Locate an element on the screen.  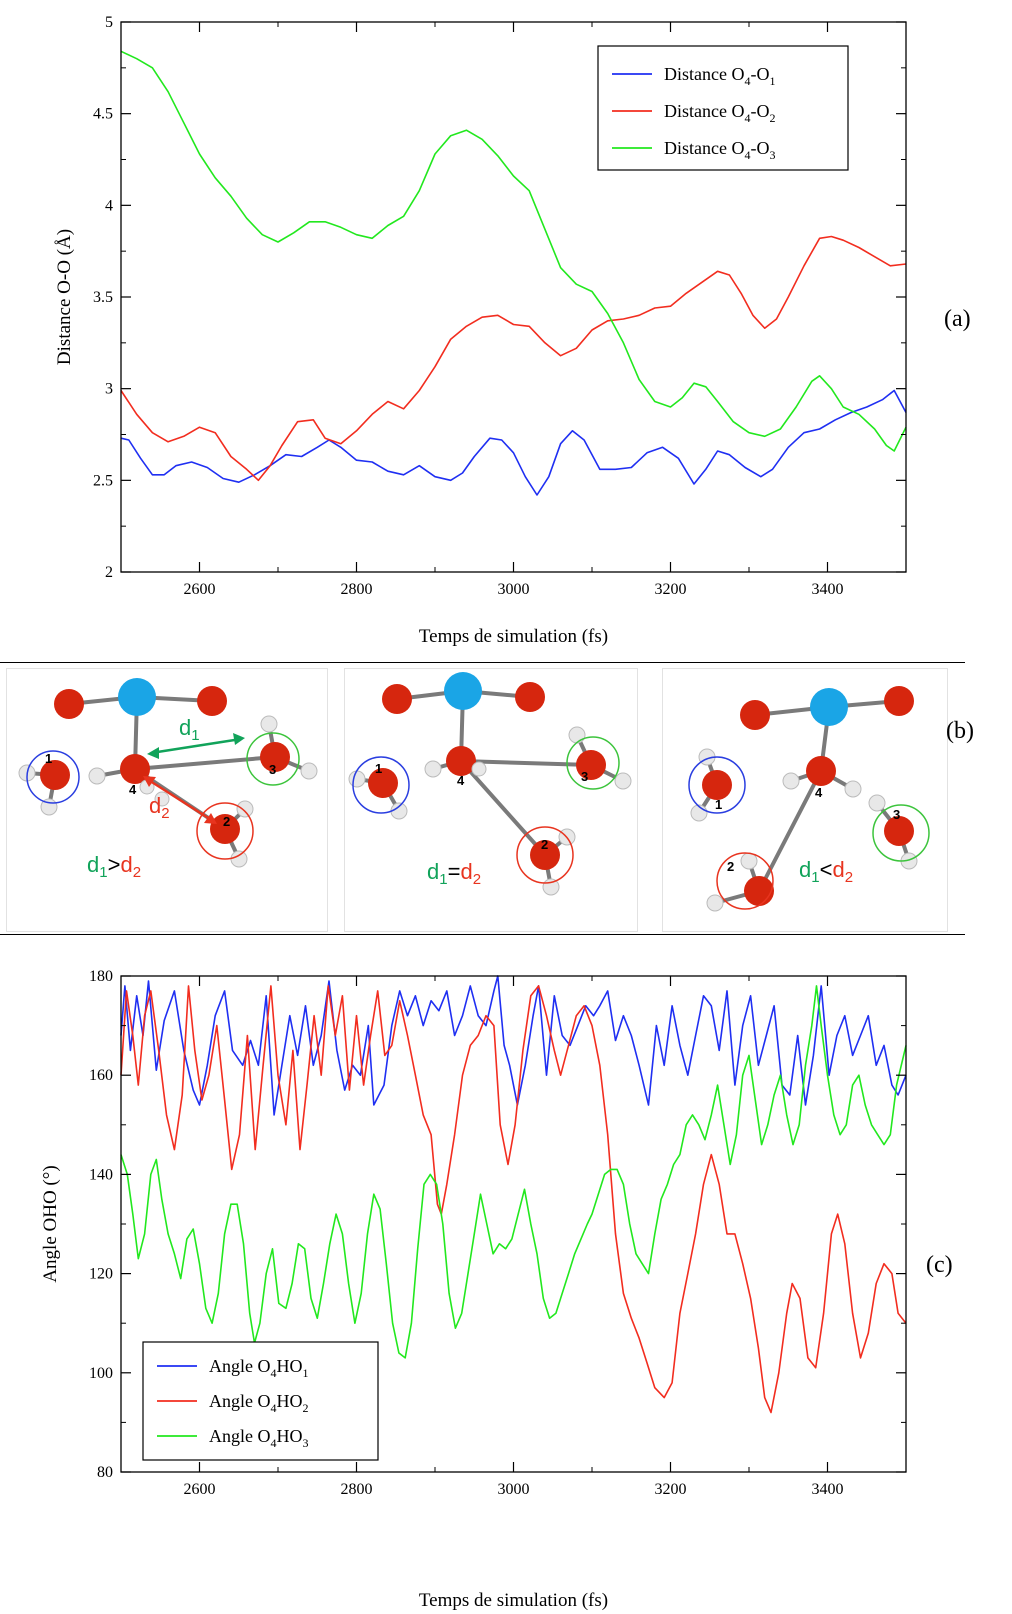
legend-box is located at coordinates (723, 108).